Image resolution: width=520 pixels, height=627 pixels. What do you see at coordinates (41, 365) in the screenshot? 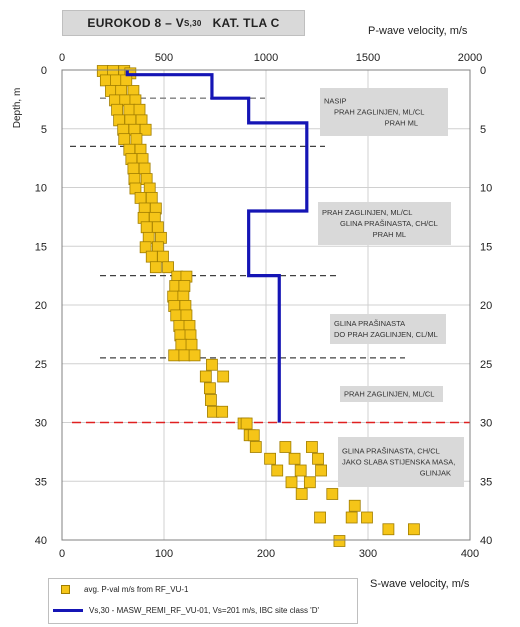
I see `tick-label-left: 25` at bounding box center [41, 365].